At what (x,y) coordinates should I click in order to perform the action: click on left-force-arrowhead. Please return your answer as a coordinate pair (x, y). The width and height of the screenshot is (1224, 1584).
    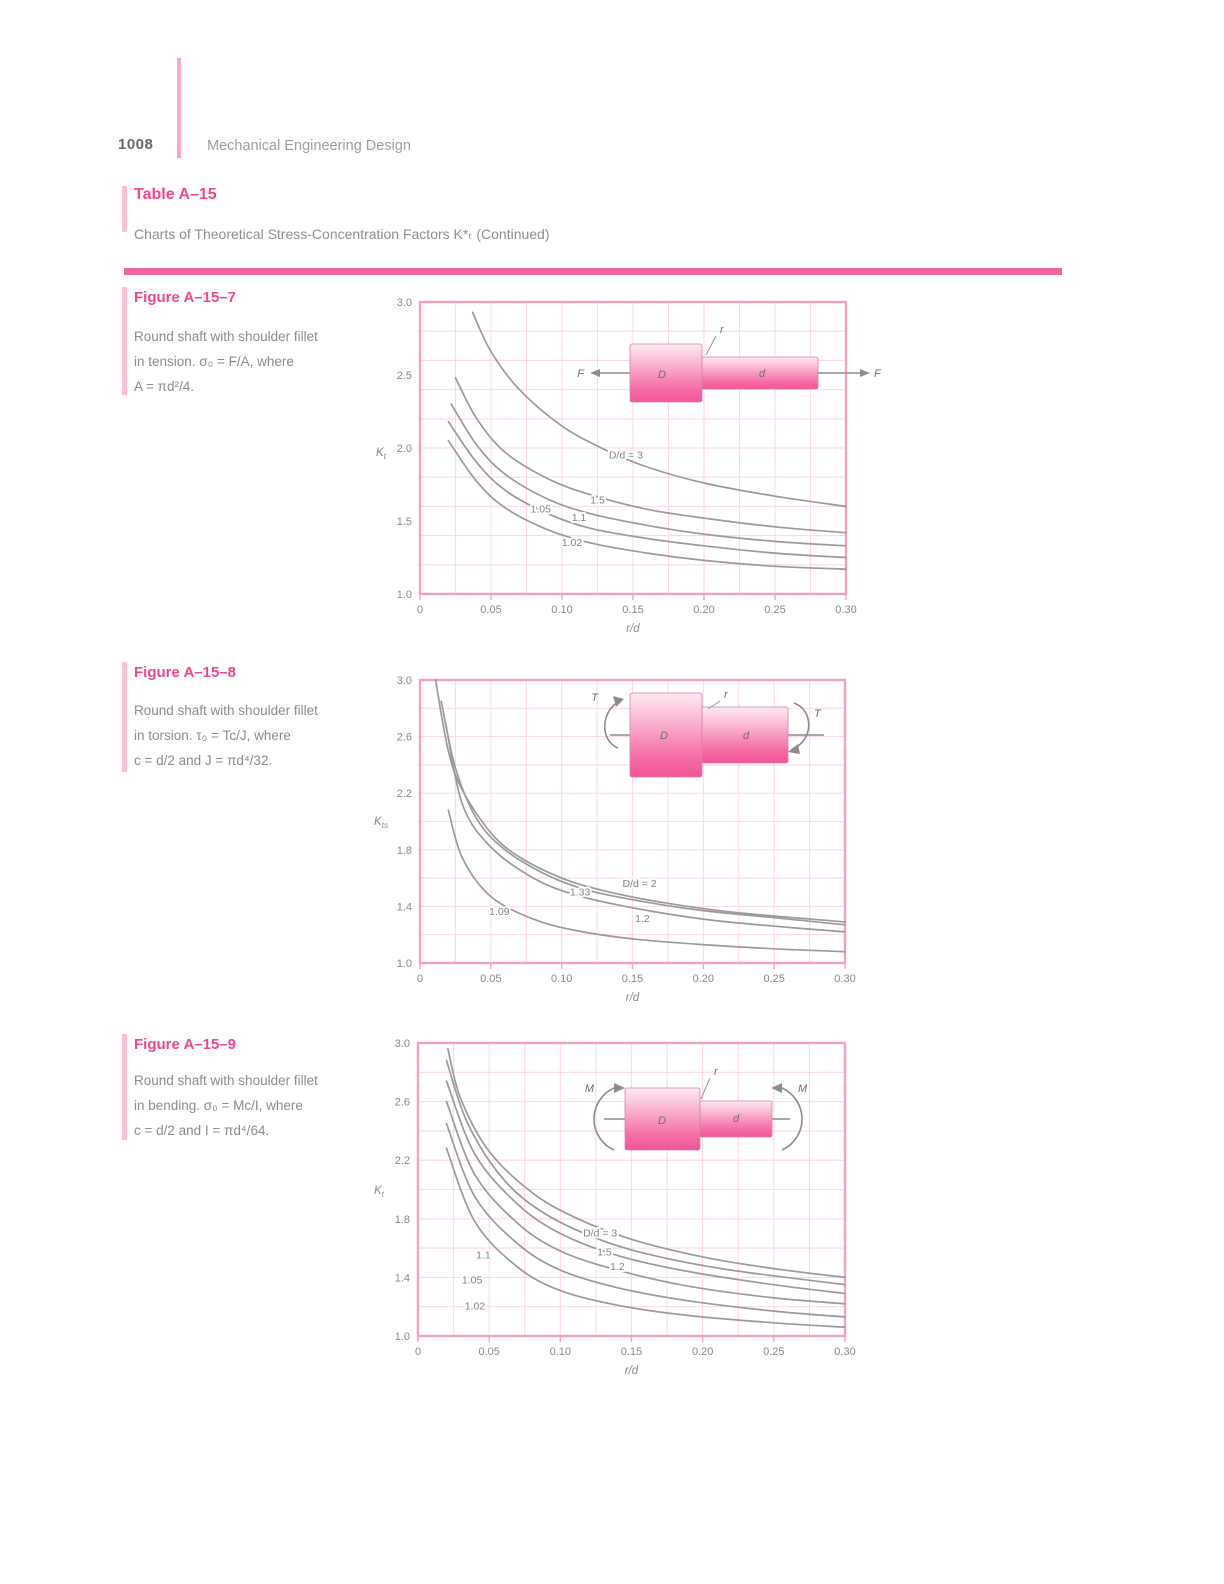
    Looking at the image, I should click on (595, 373).